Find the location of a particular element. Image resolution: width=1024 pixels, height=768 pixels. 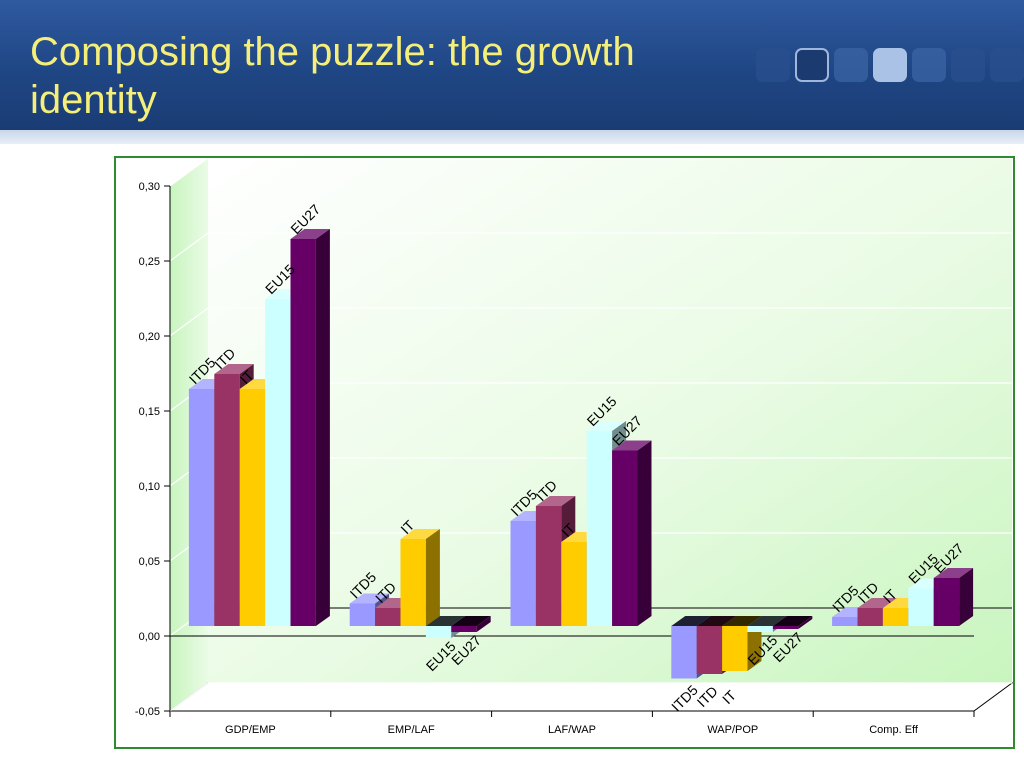

y-tick-label: 0,20 is located at coordinates (149, 337).